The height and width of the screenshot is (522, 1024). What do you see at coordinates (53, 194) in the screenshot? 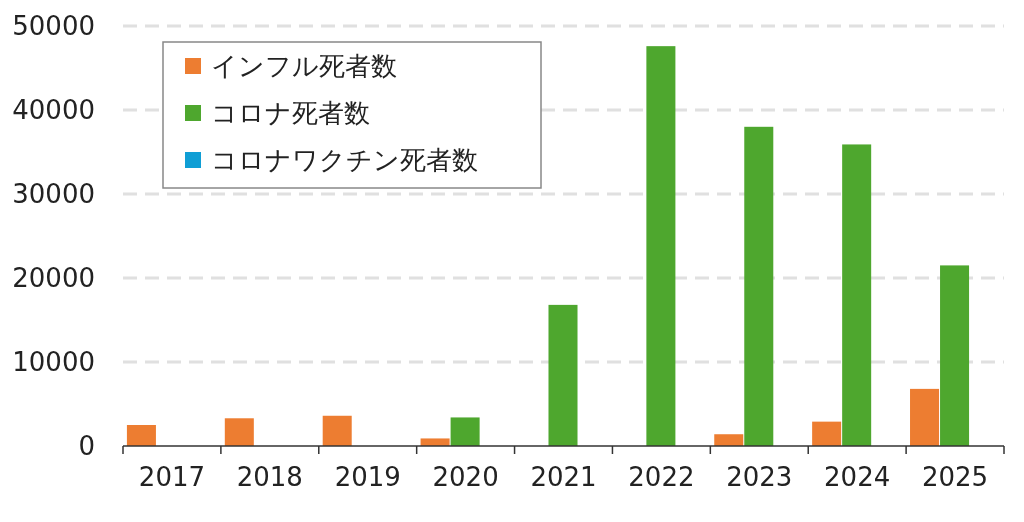
I see `y-tick-label: 30000` at bounding box center [53, 194].